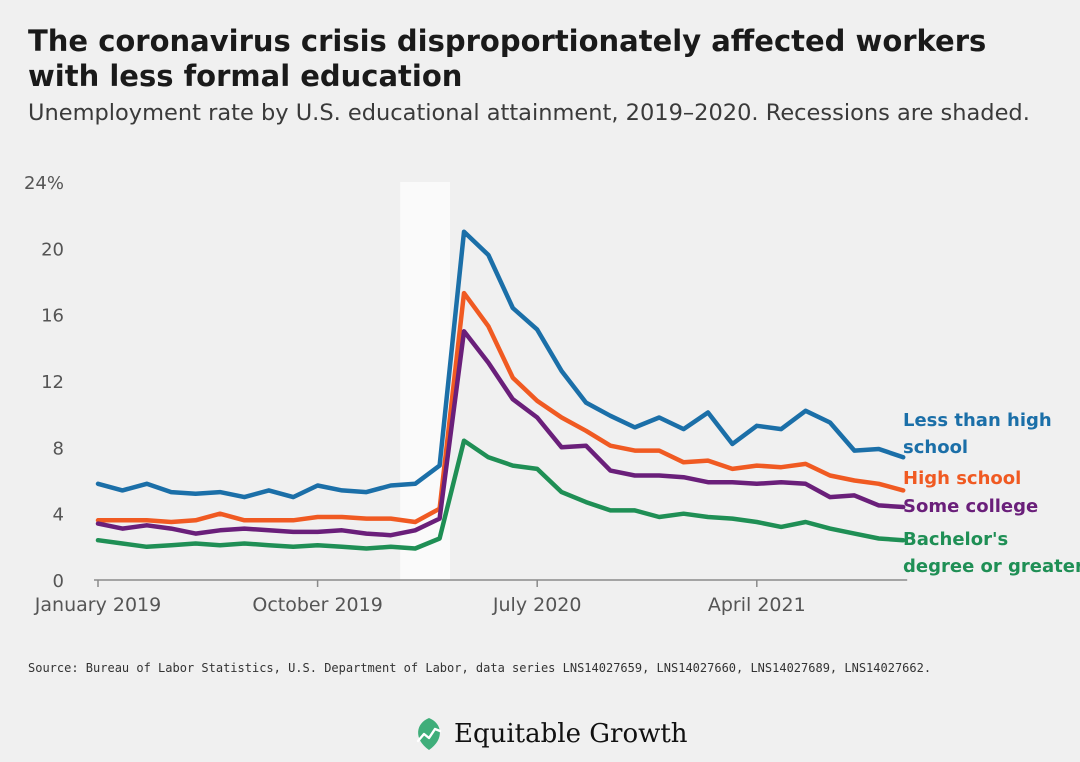  Describe the element at coordinates (537, 605) in the screenshot. I see `x-tick-label: July 2020` at that location.